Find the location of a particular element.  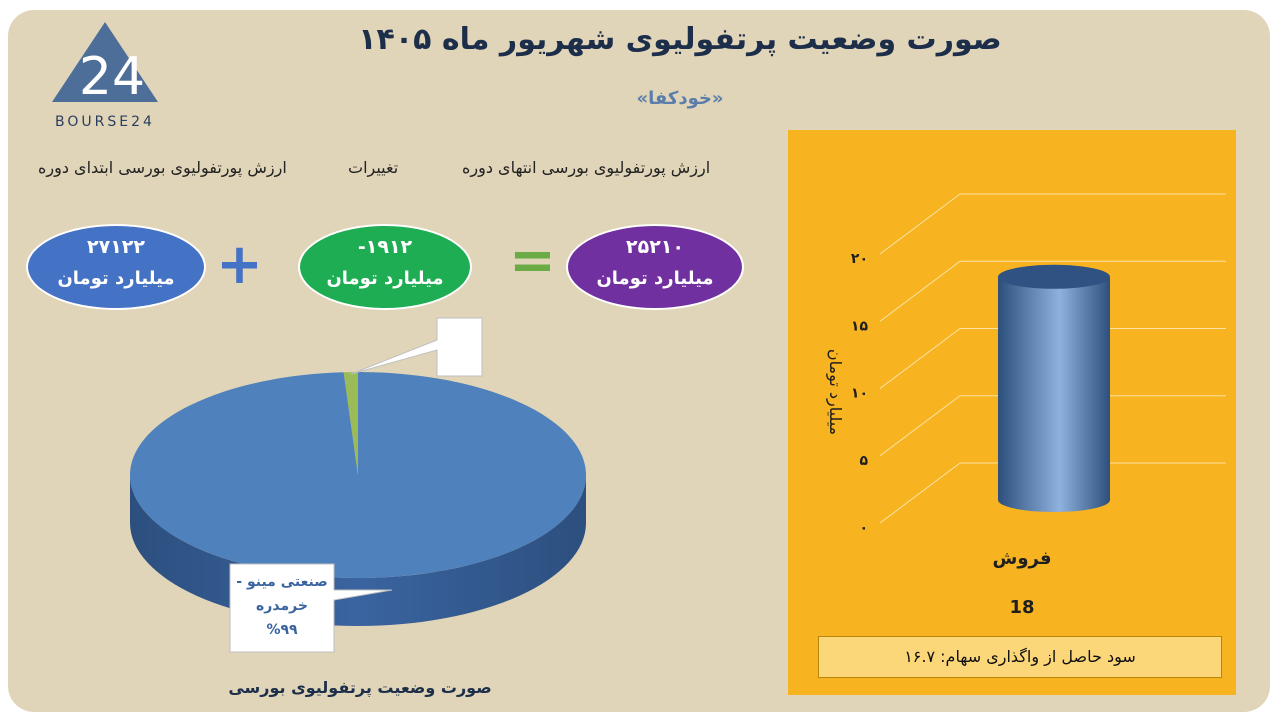

change-value-ellipse: -۱۹۱۲ میلیارد تومان is located at coordinates (385, 267).